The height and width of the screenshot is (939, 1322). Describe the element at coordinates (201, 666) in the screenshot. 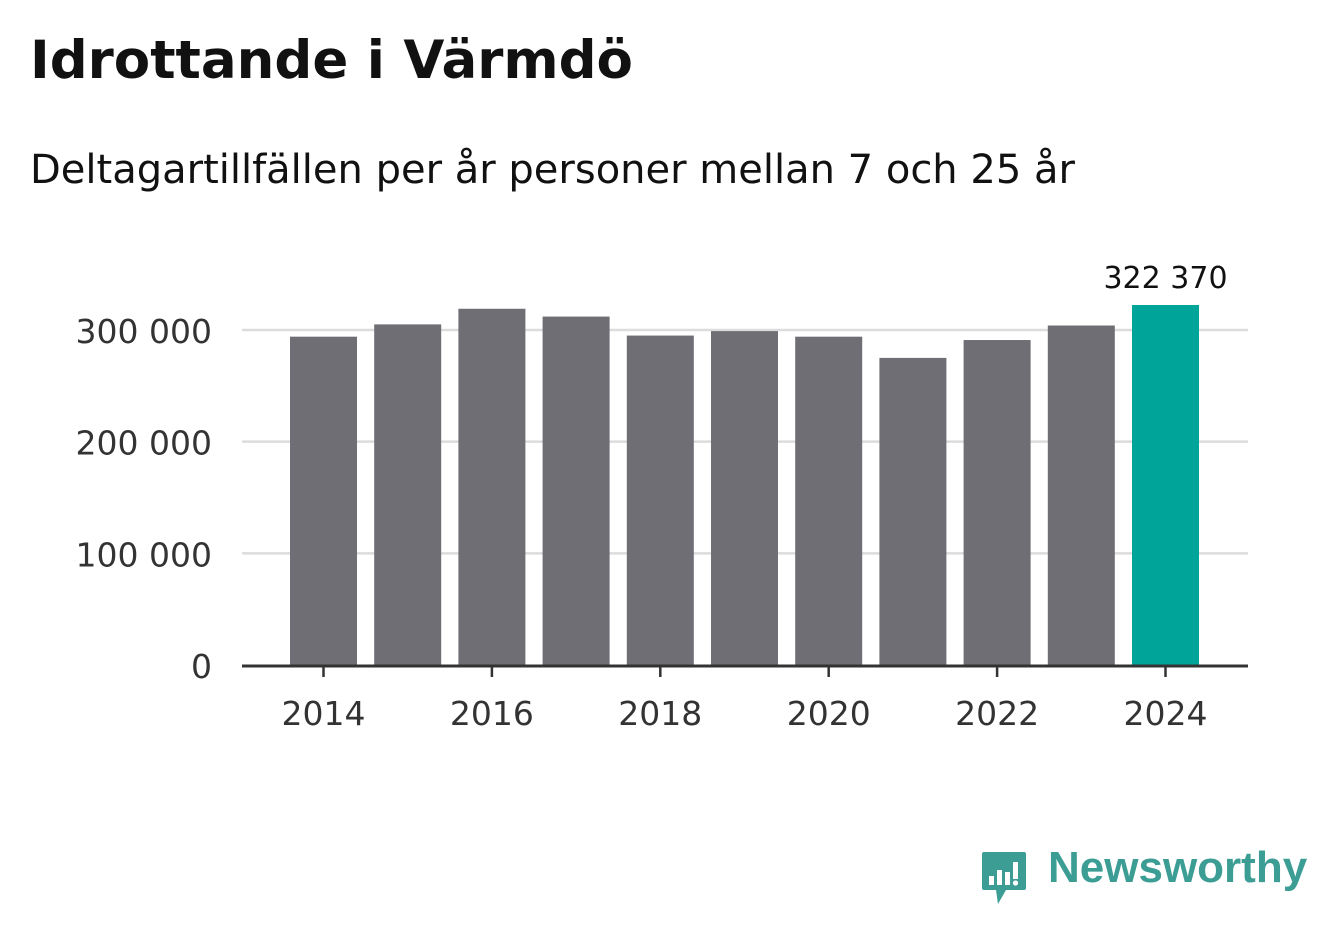

I see `y-tick-label: 0` at that location.